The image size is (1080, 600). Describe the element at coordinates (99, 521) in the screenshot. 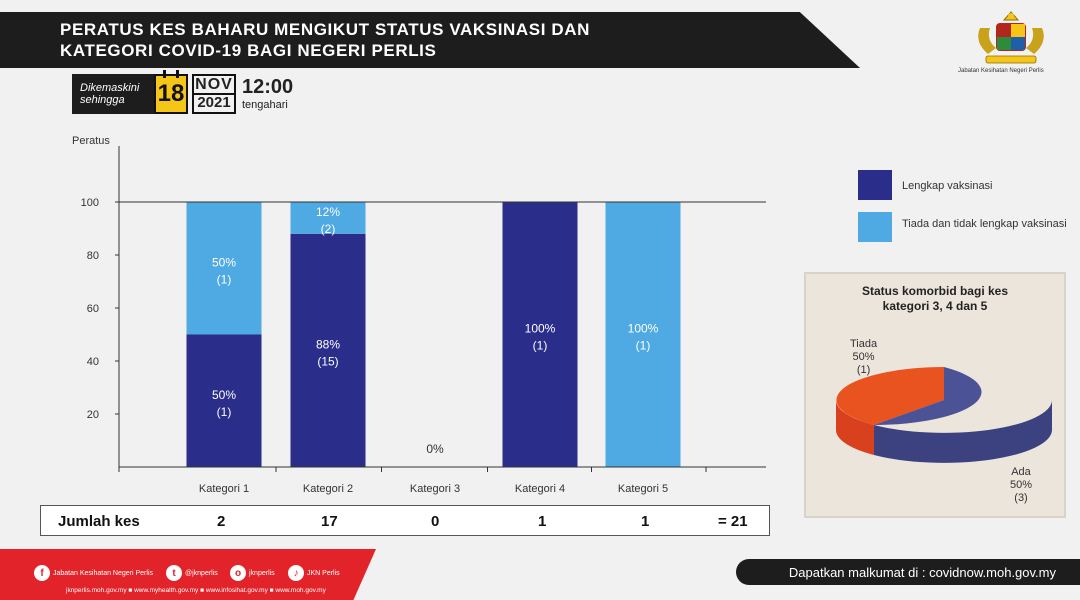

I see `totals-label: Jumlah kes` at that location.